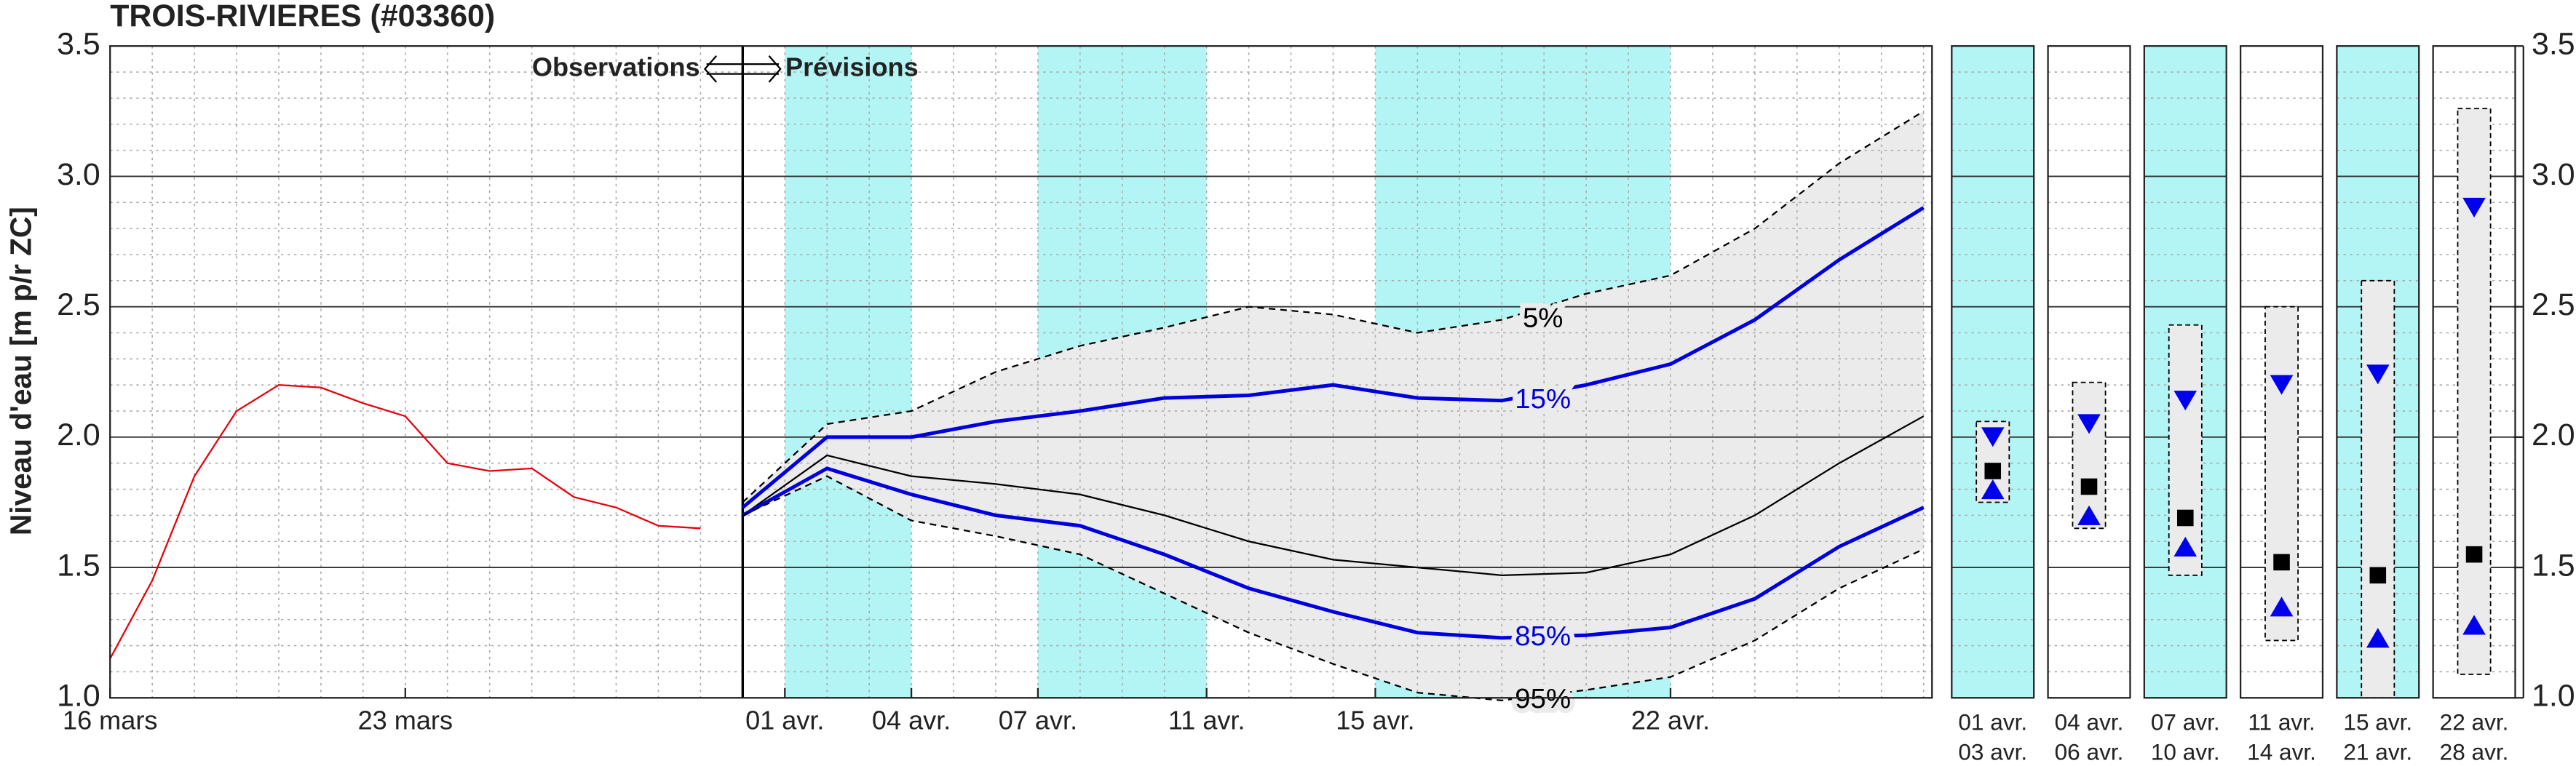 This screenshot has width=2576, height=766. What do you see at coordinates (1992, 751) in the screenshot?
I see `period-end: 03 avr.` at bounding box center [1992, 751].